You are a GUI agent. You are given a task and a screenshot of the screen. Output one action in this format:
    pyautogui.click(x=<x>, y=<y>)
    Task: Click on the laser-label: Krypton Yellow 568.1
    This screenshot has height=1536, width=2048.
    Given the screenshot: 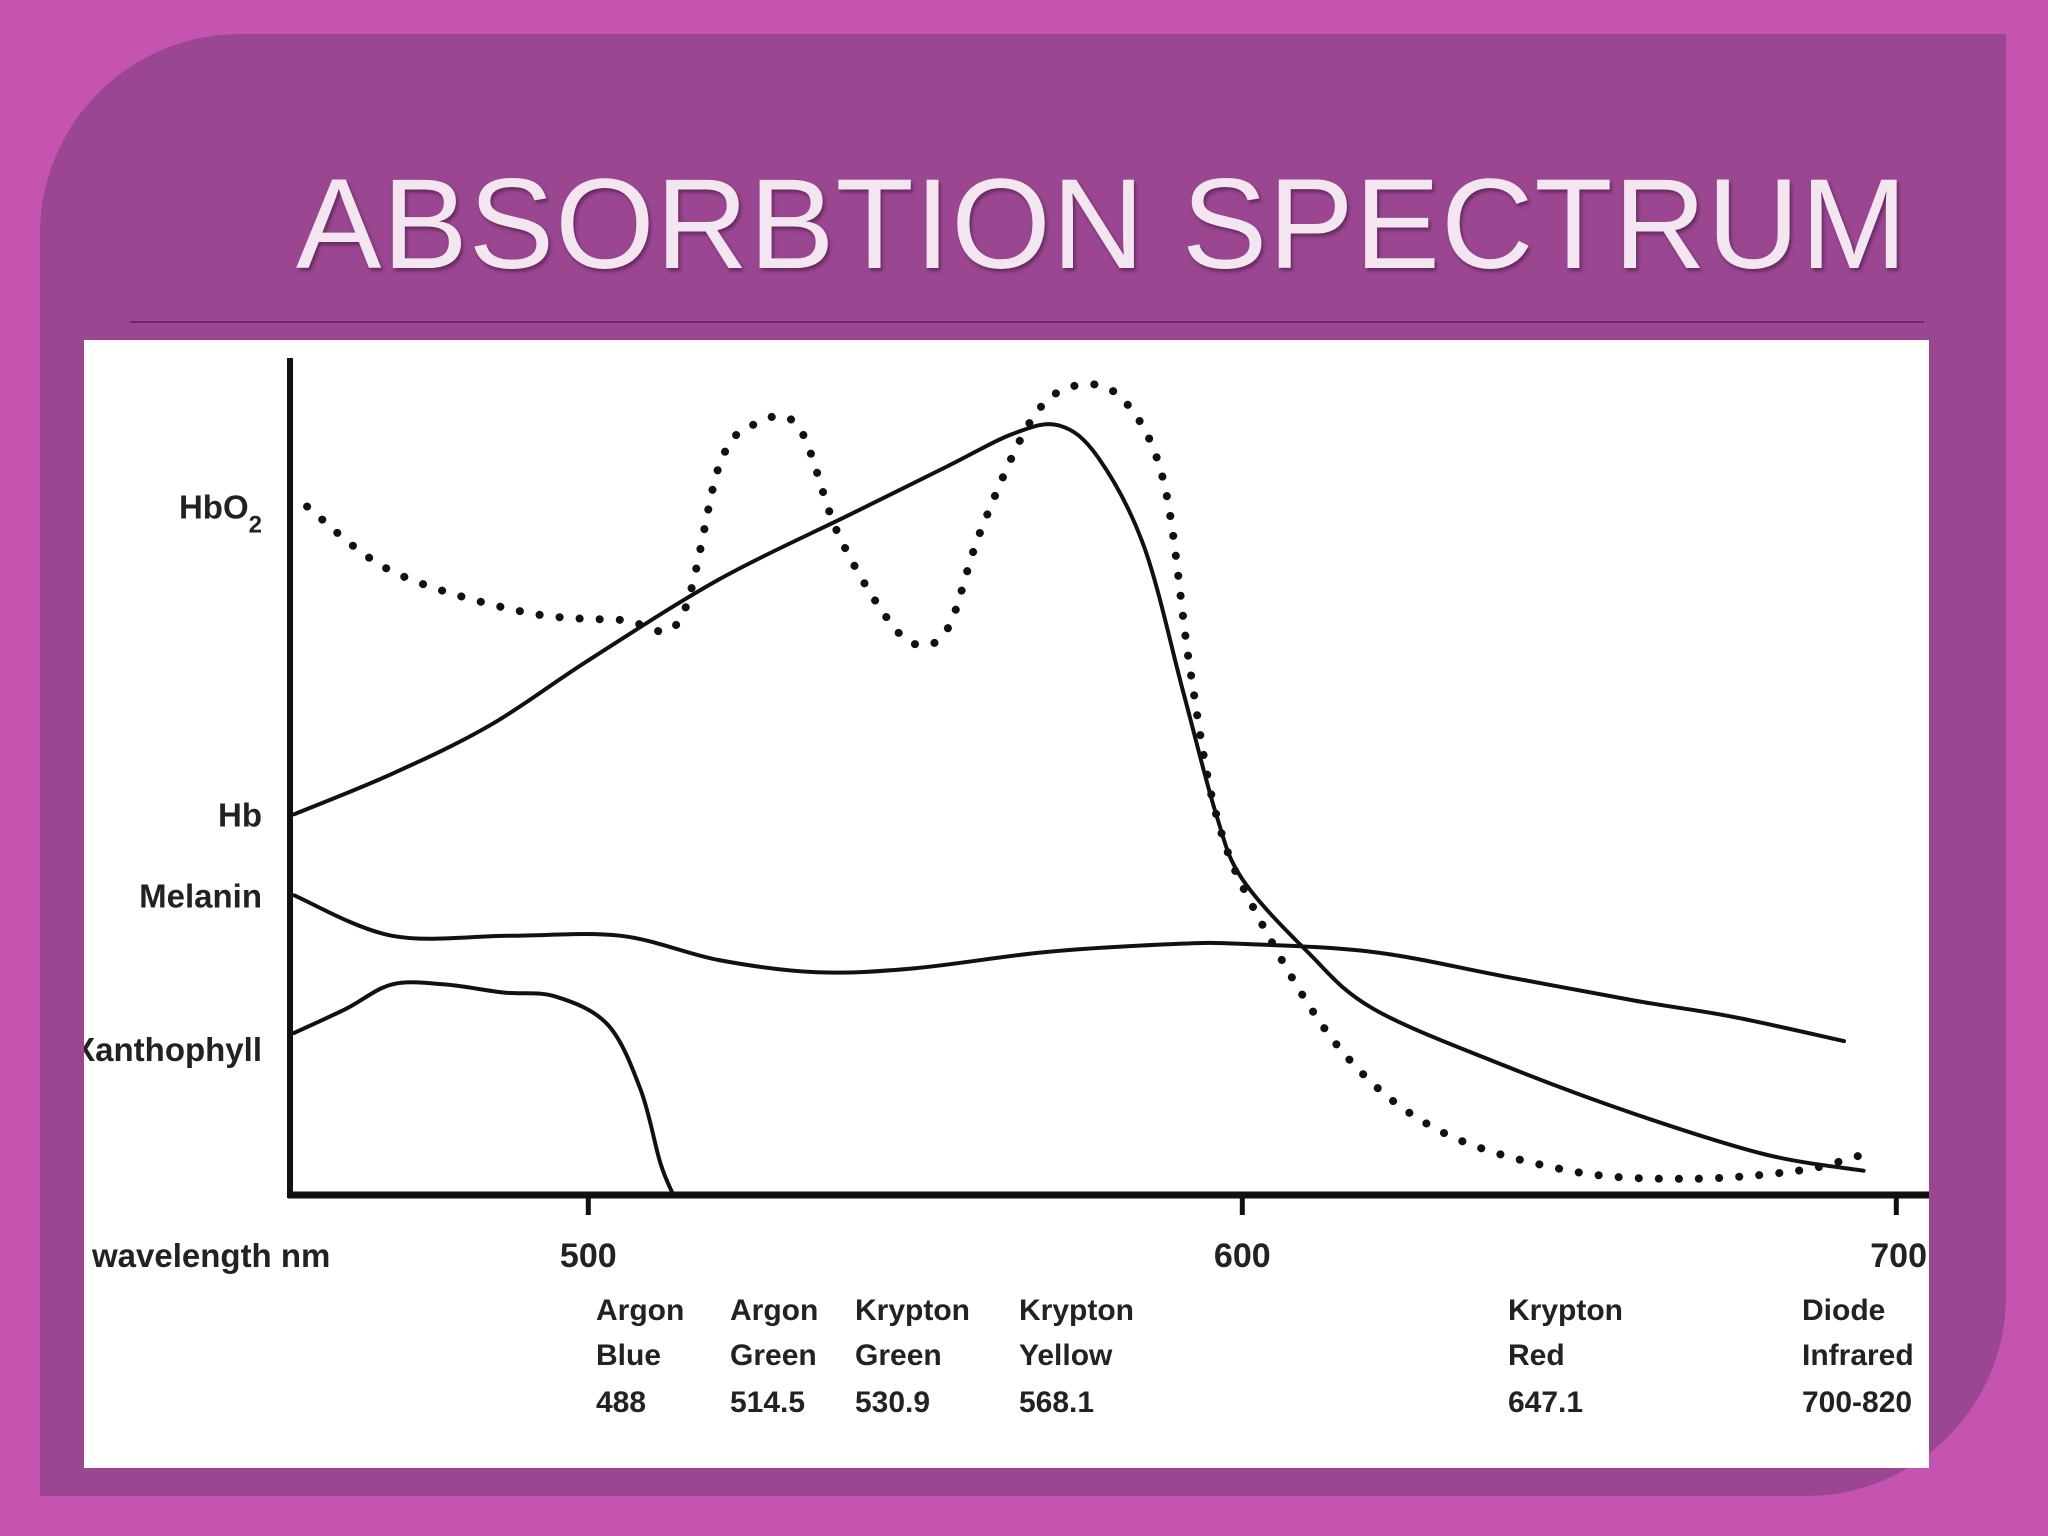 What is the action you would take?
    pyautogui.click(x=1076, y=1356)
    